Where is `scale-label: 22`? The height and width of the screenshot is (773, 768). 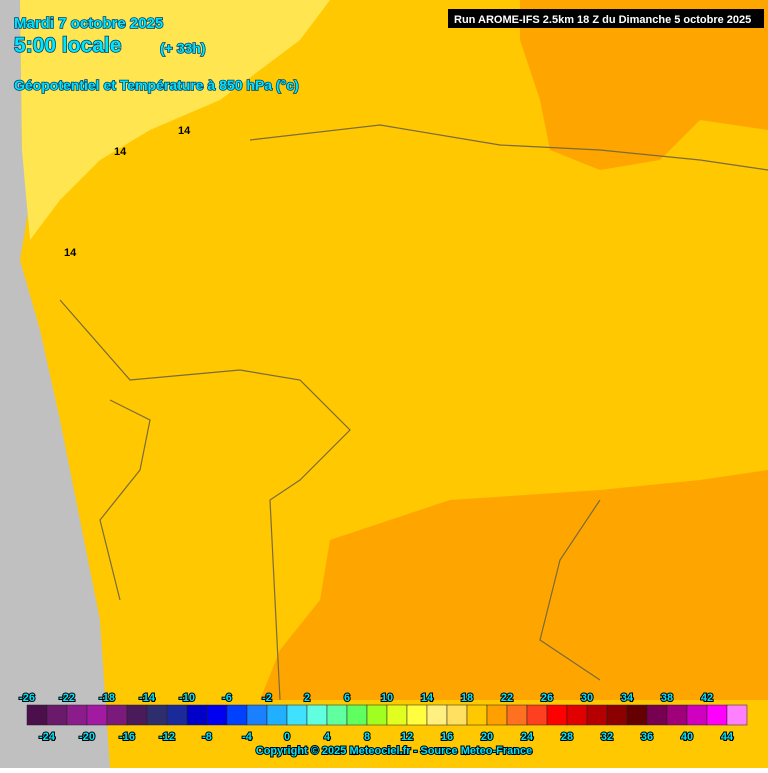 scale-label: 22 is located at coordinates (507, 698).